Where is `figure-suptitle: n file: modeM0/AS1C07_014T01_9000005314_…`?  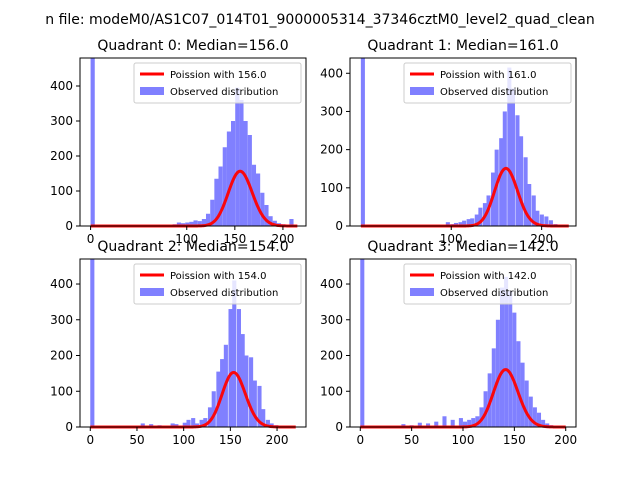
figure-suptitle: n file: modeM0/AS1C07_014T01_9000005314_… is located at coordinates (319, 20).